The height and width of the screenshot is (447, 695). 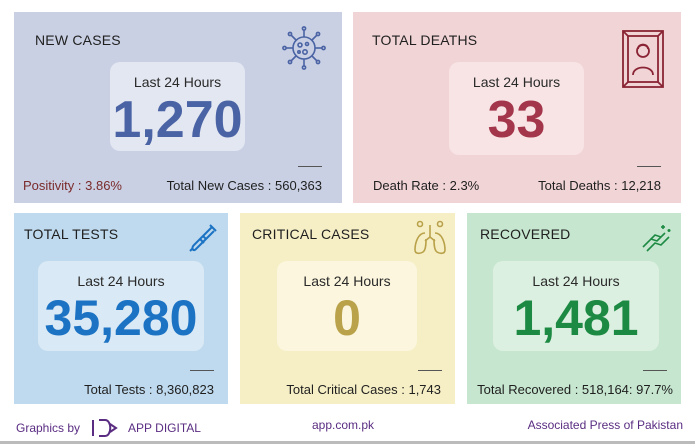 I want to click on bottom-rule, so click(x=347, y=442).